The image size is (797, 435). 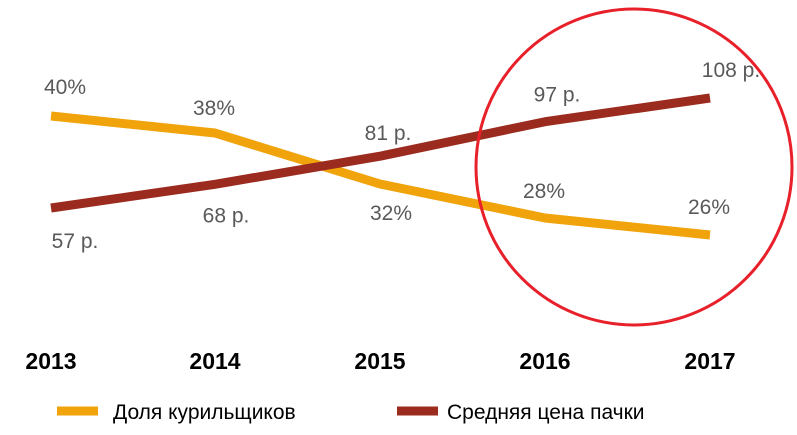 I want to click on data-label-price: 108 р., so click(x=731, y=70).